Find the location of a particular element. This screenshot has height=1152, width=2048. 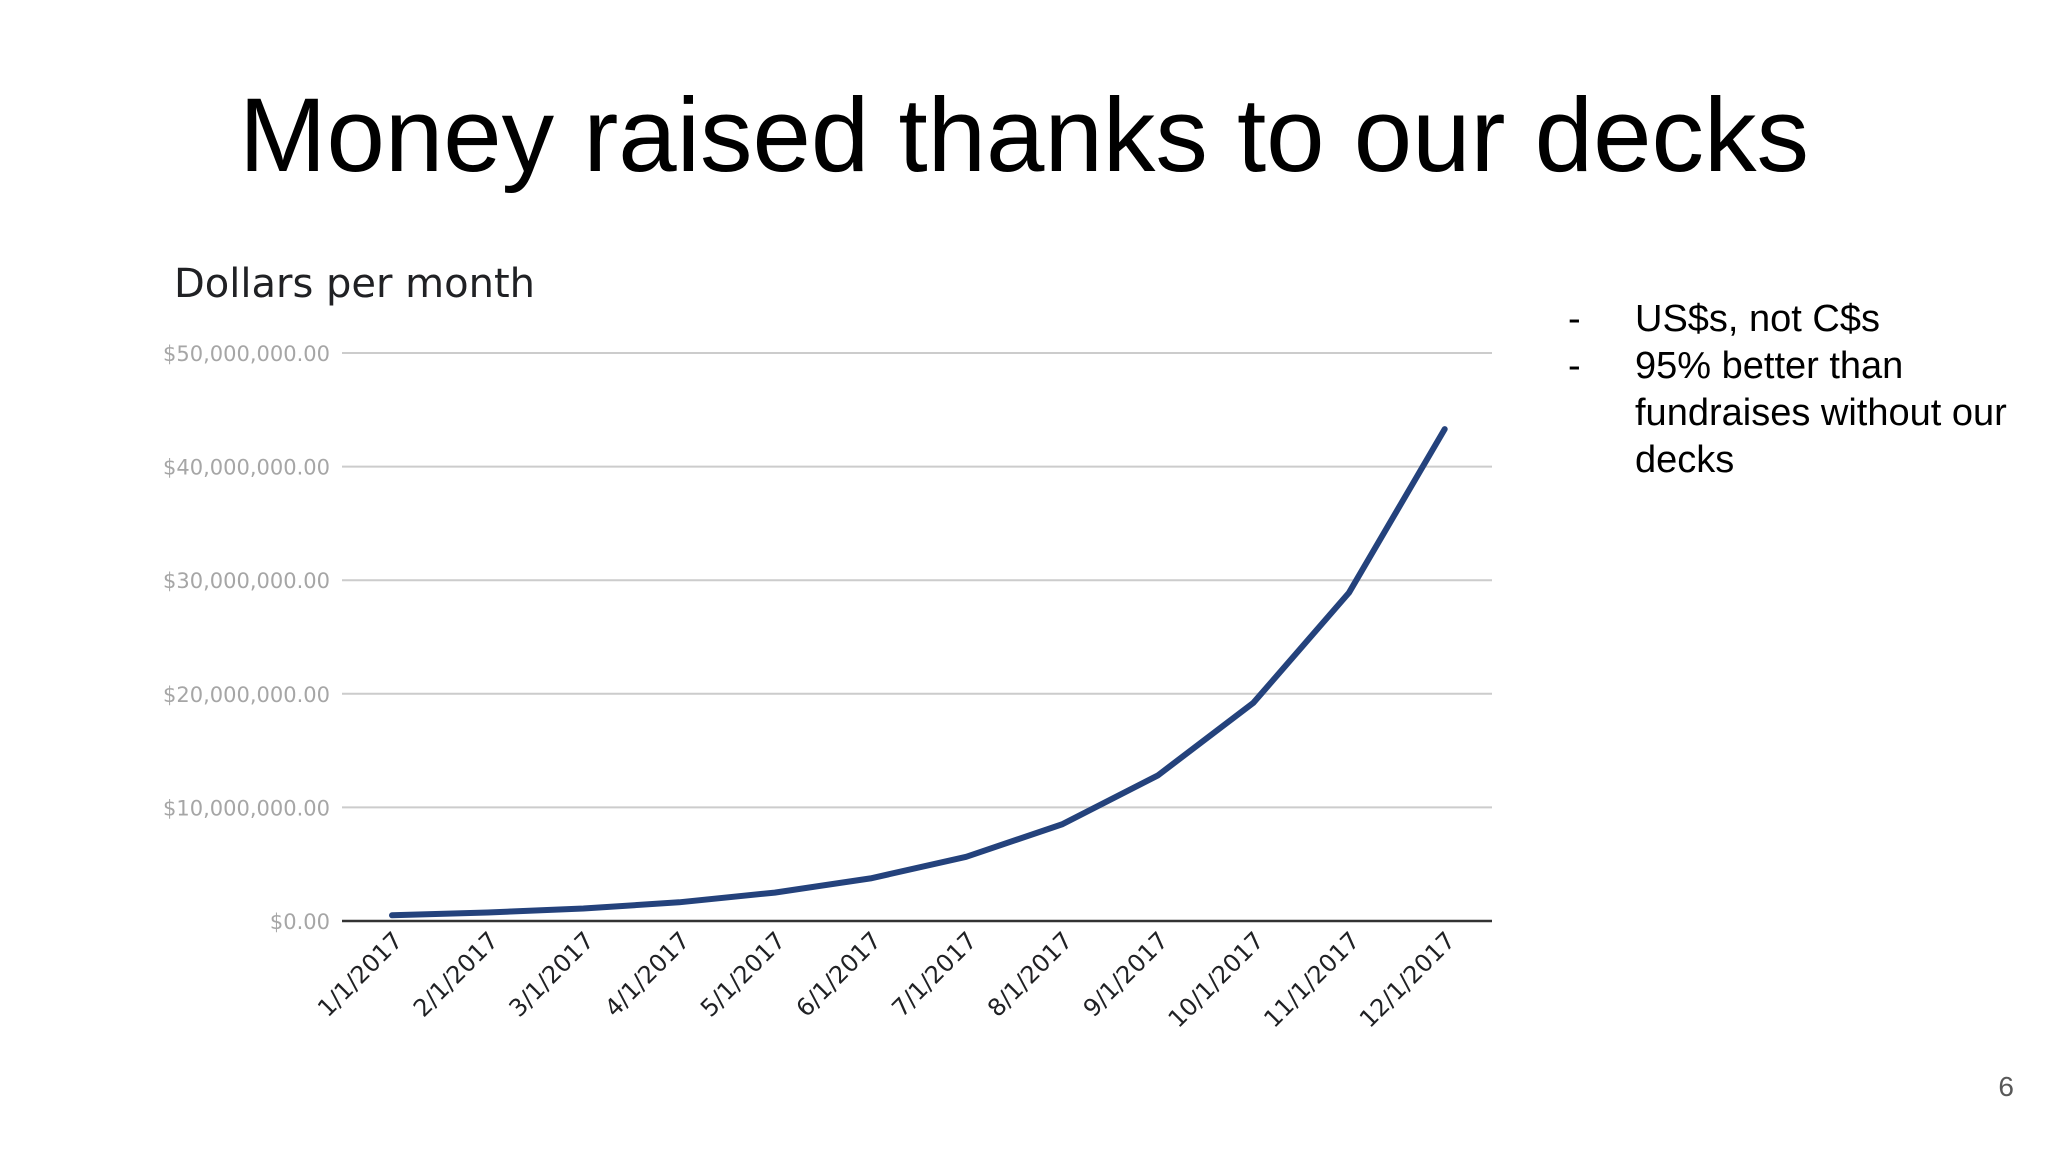

y-tick-label: $0.00 is located at coordinates (300, 922).